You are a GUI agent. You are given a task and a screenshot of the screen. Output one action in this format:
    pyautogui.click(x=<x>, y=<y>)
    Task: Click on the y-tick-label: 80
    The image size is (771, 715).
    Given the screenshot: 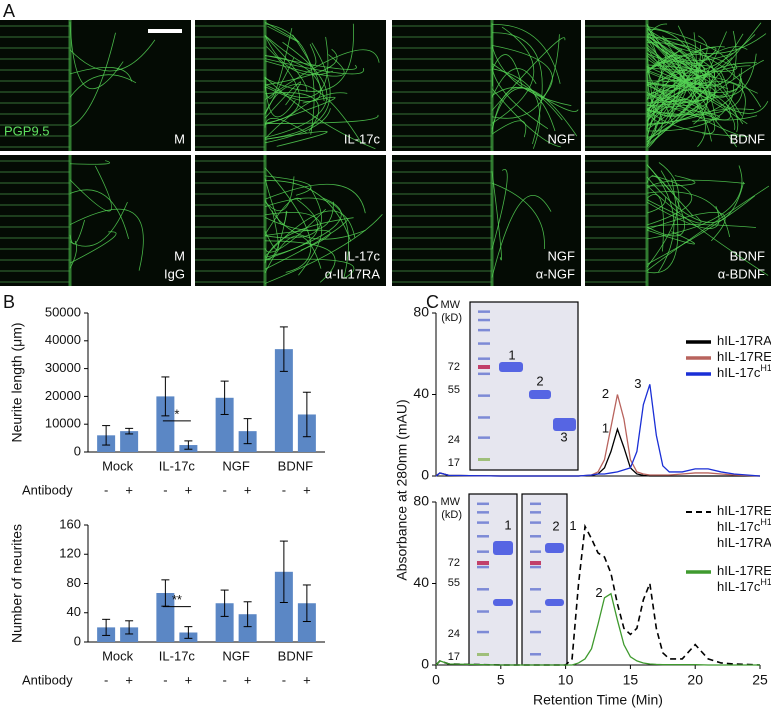 What is the action you would take?
    pyautogui.click(x=421, y=501)
    